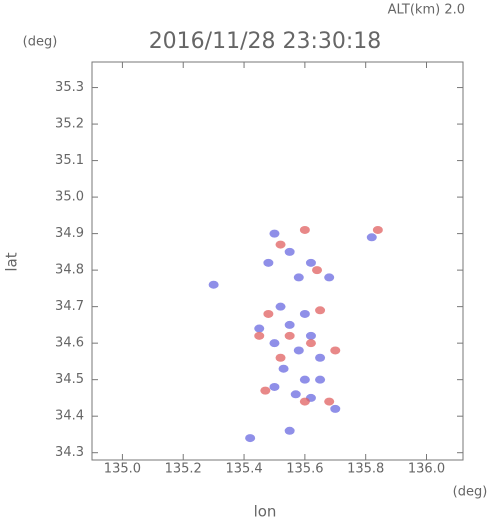  What do you see at coordinates (243, 469) in the screenshot?
I see `x-tick-label: 135.4` at bounding box center [243, 469].